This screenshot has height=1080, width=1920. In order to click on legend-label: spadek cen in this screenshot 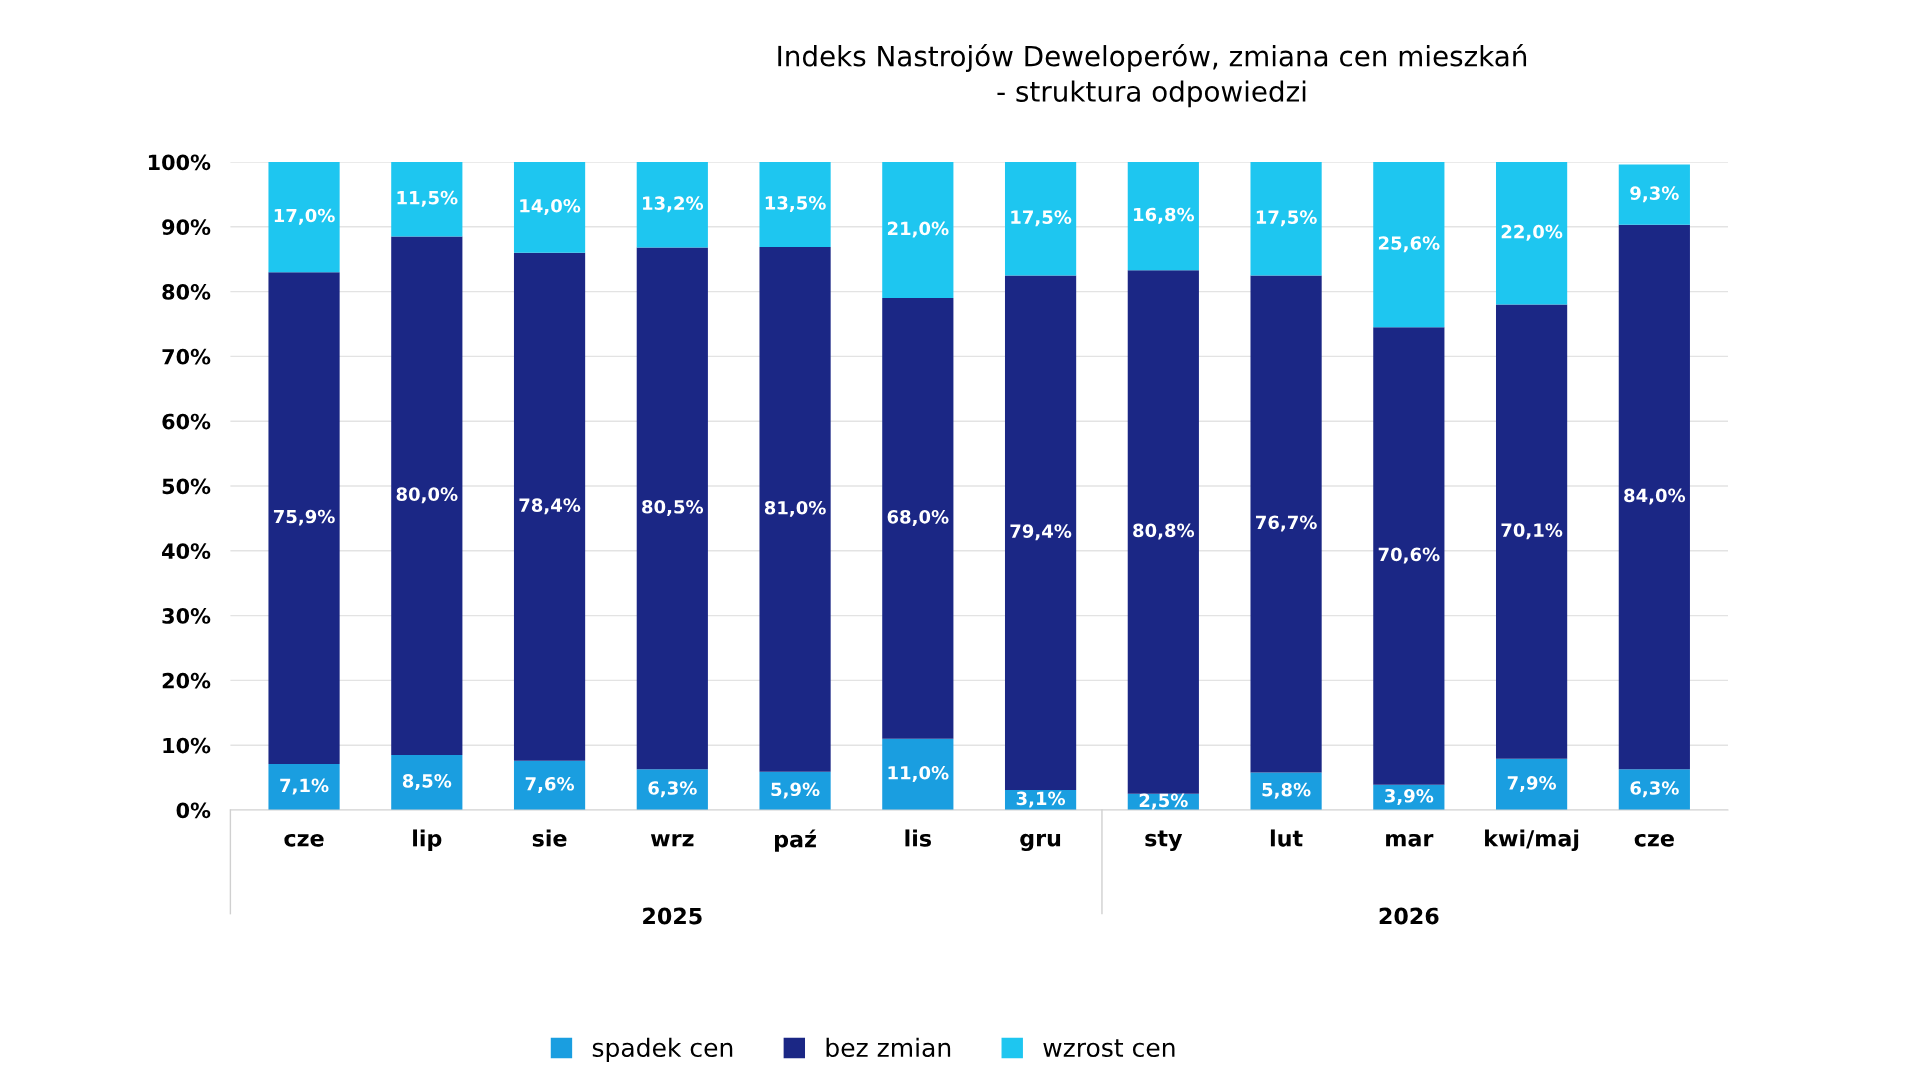, I will do `click(662, 1049)`.